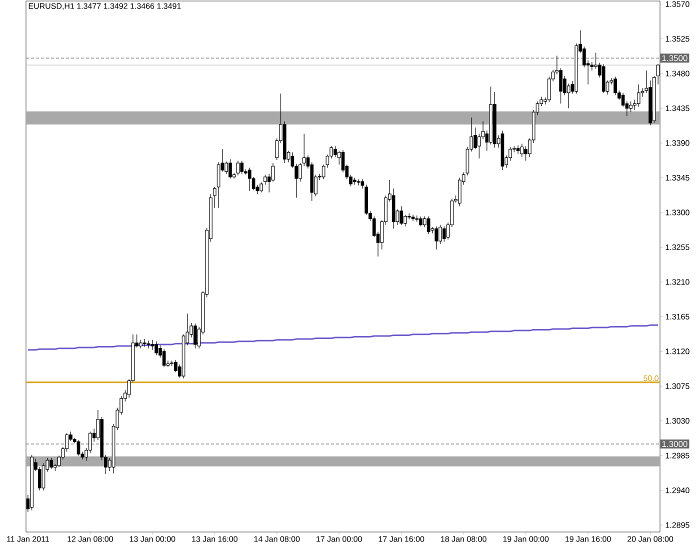  What do you see at coordinates (678, 39) in the screenshot?
I see `y-tick-label: 1.3525` at bounding box center [678, 39].